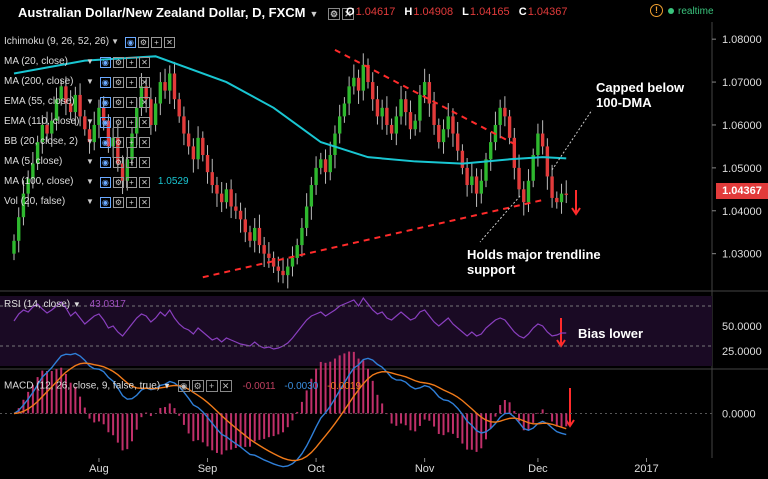 This screenshot has width=768, height=479. What do you see at coordinates (534, 262) in the screenshot?
I see `annotation-holds: Holds major trendline support` at bounding box center [534, 262].